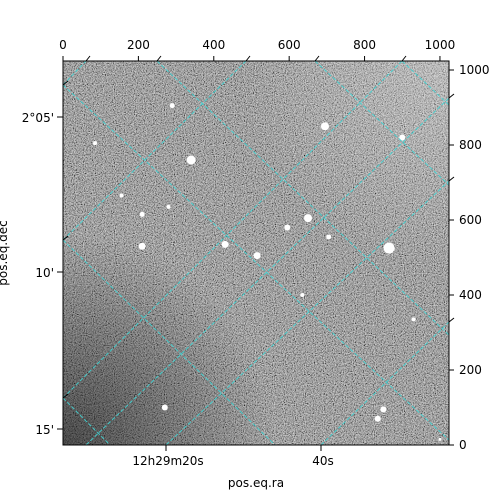 The image size is (500, 500). What do you see at coordinates (256, 483) in the screenshot?
I see `x-axis-label: pos.eq.ra` at bounding box center [256, 483].